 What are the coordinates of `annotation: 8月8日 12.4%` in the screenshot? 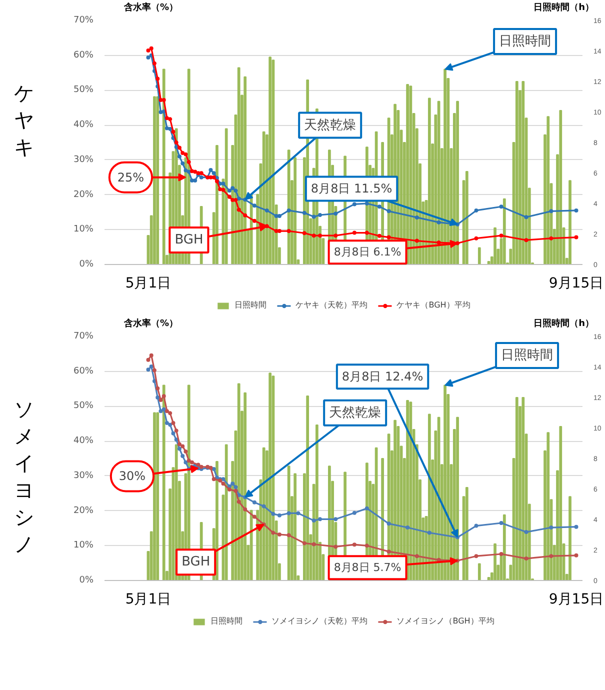 It's located at (383, 377).